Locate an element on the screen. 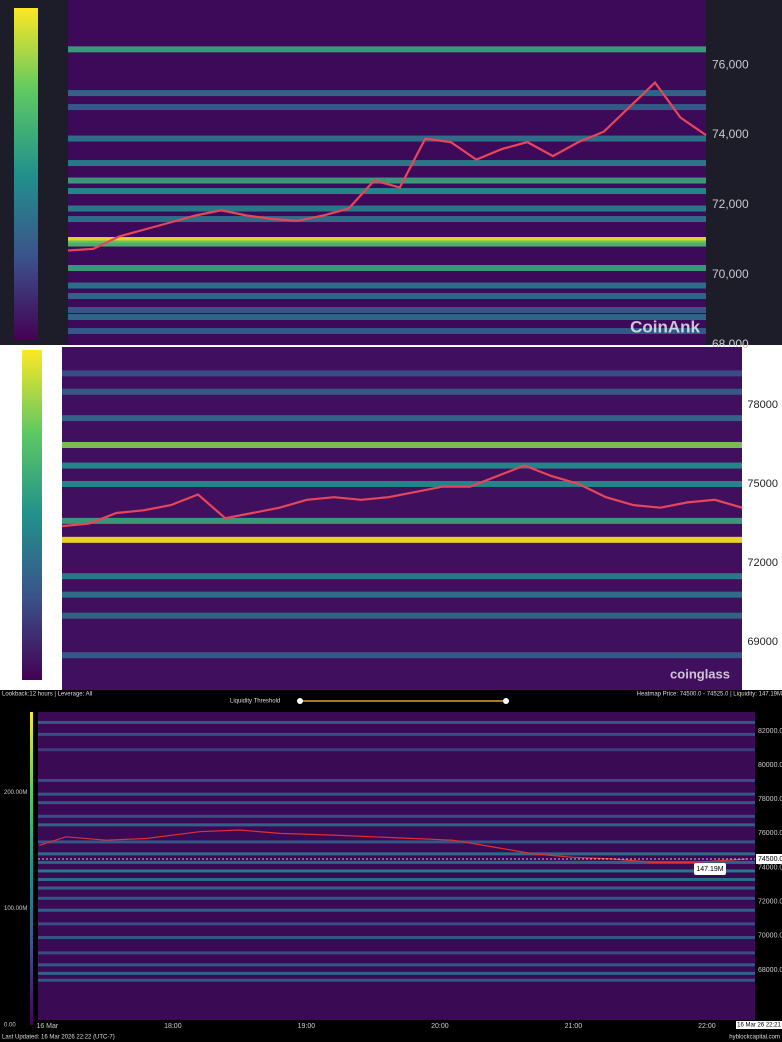  liquidity-tag-bg is located at coordinates (710, 869).